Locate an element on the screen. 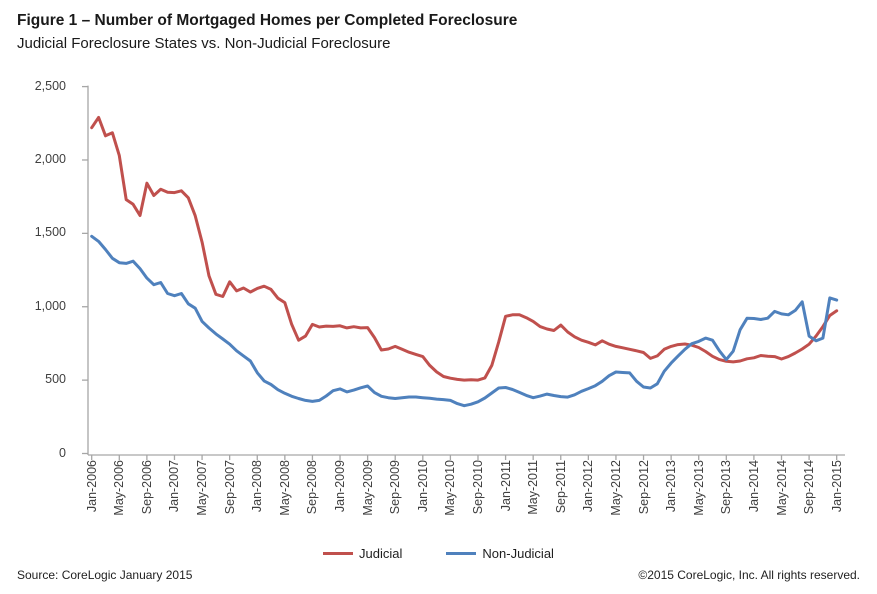  x-axis-label: May-2013 is located at coordinates (698, 488).